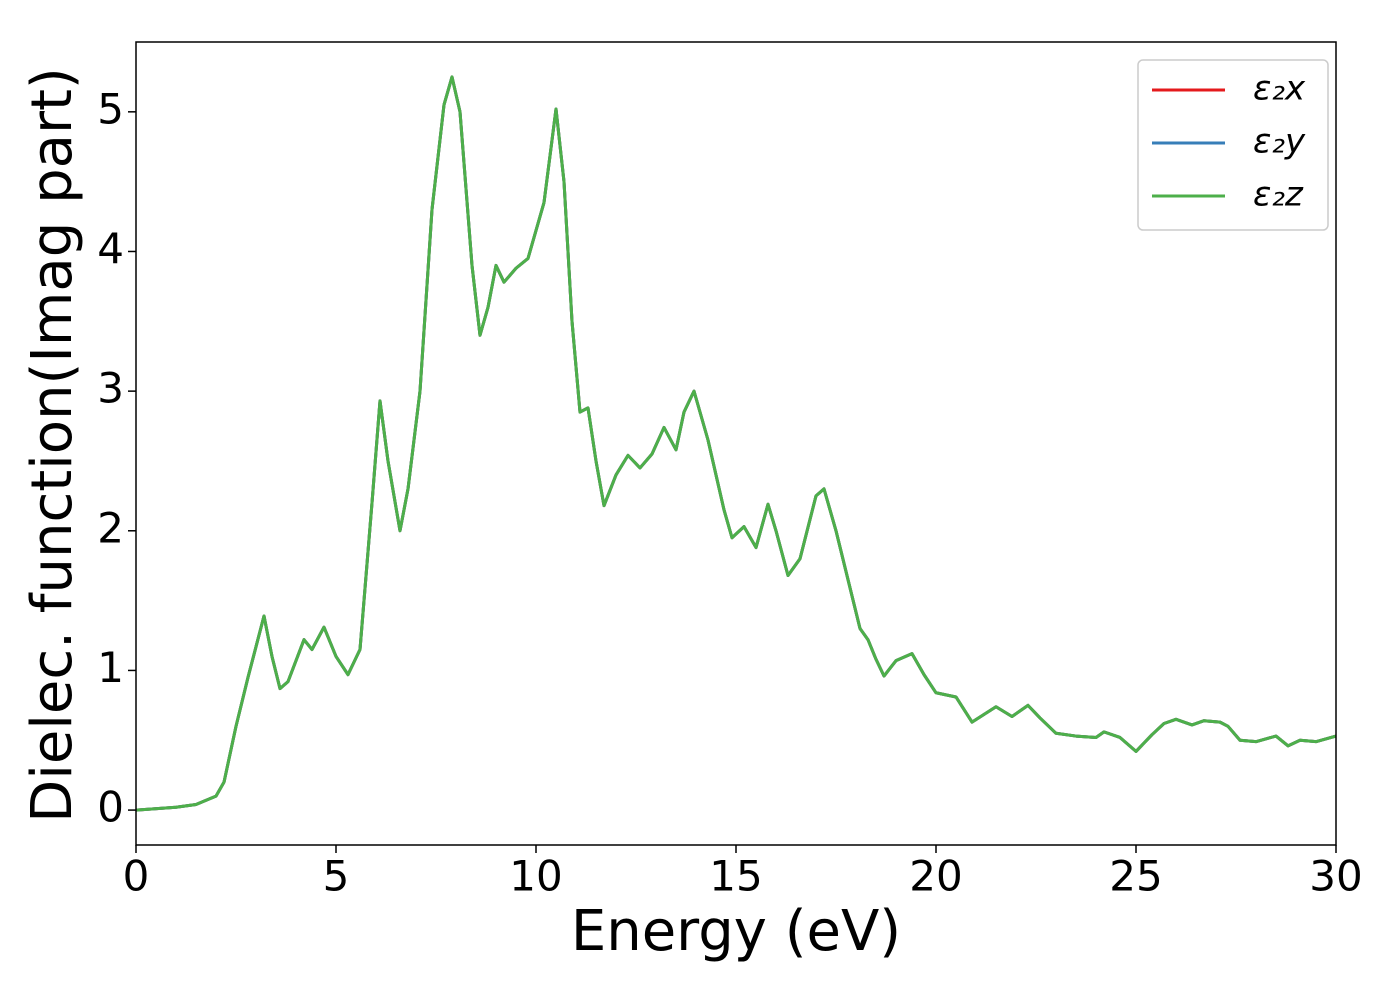  What do you see at coordinates (1335, 876) in the screenshot?
I see `x-tick-label: 30` at bounding box center [1335, 876].